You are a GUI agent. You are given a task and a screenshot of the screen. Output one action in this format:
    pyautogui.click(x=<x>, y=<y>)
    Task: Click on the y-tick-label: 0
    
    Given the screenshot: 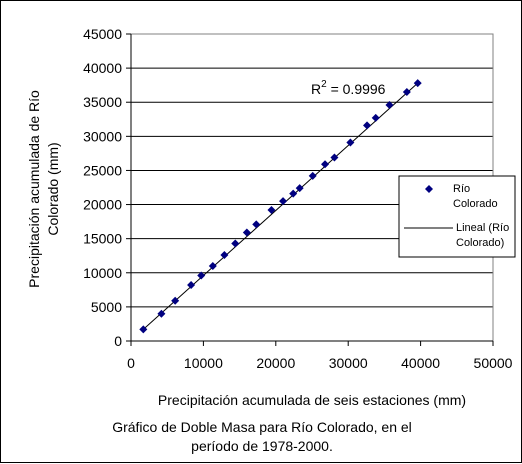 What is the action you would take?
    pyautogui.click(x=118, y=341)
    